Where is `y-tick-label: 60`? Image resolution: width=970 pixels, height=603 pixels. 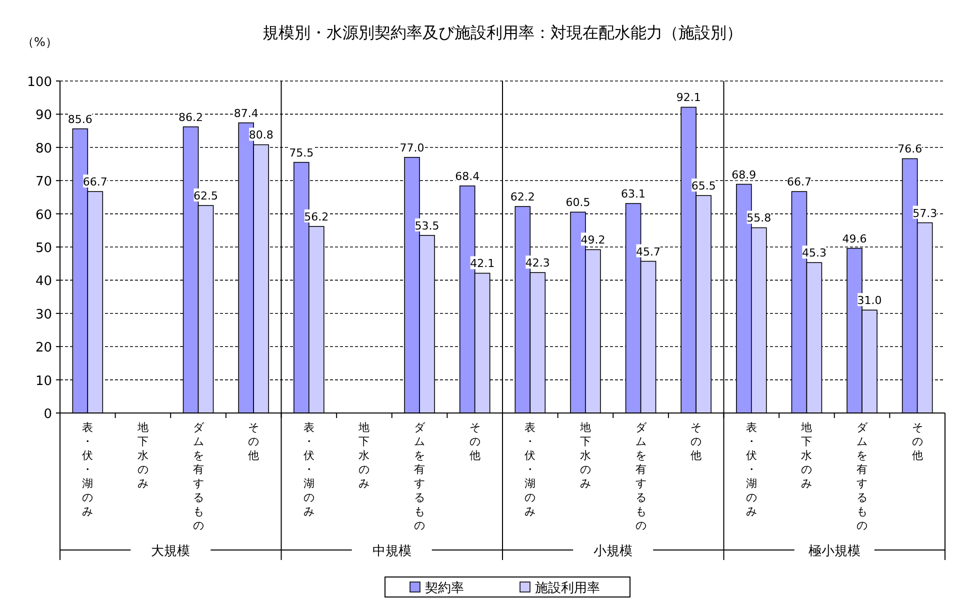 y-tick-label: 60 is located at coordinates (43, 215).